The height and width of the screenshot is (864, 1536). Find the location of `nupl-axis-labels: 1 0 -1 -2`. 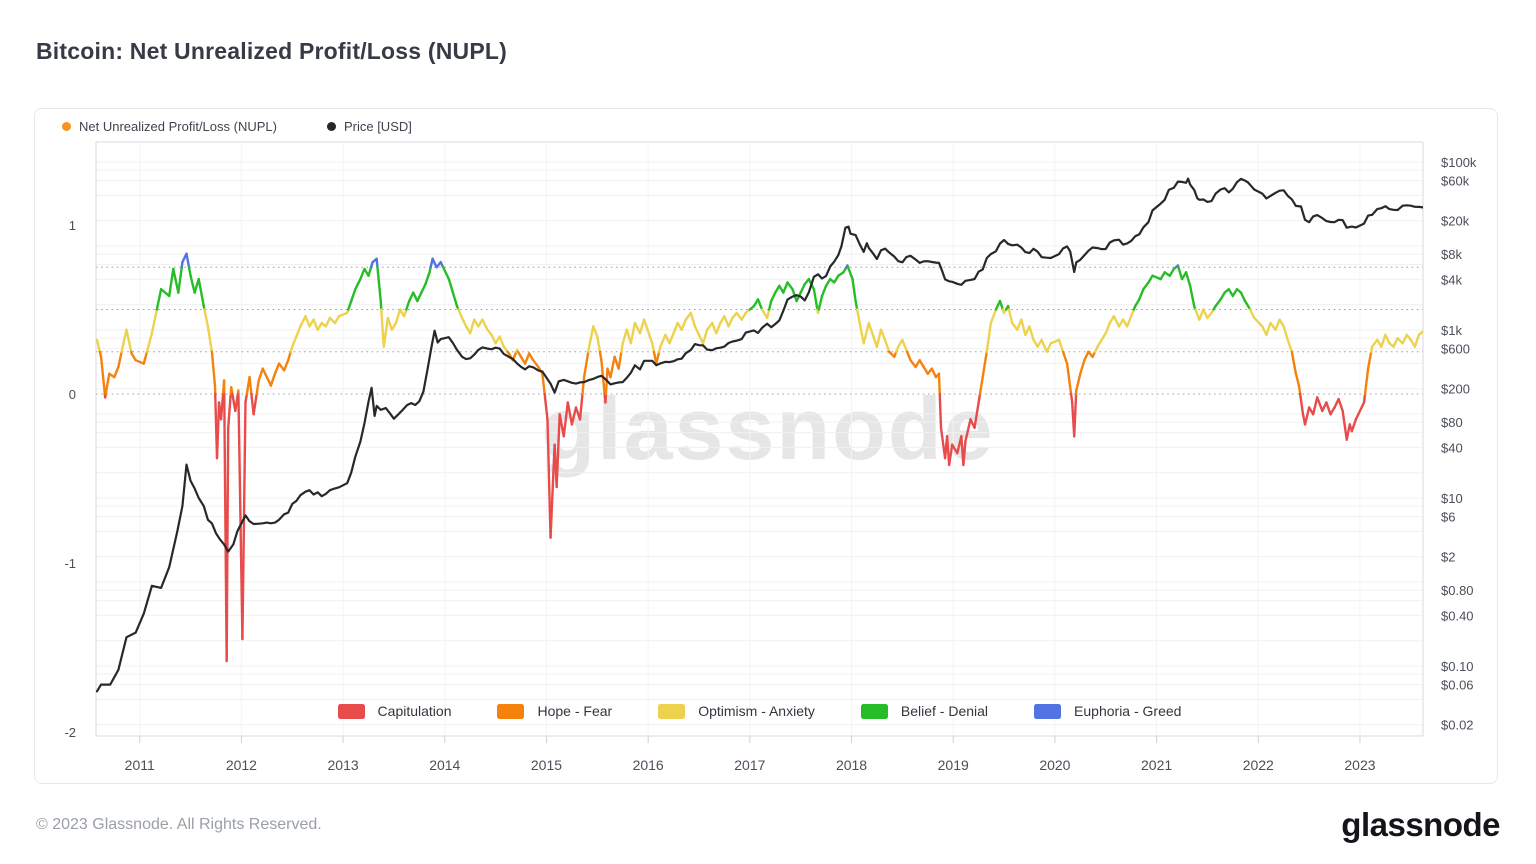

nupl-axis-labels: 1 0 -1 -2 is located at coordinates (70, 479).